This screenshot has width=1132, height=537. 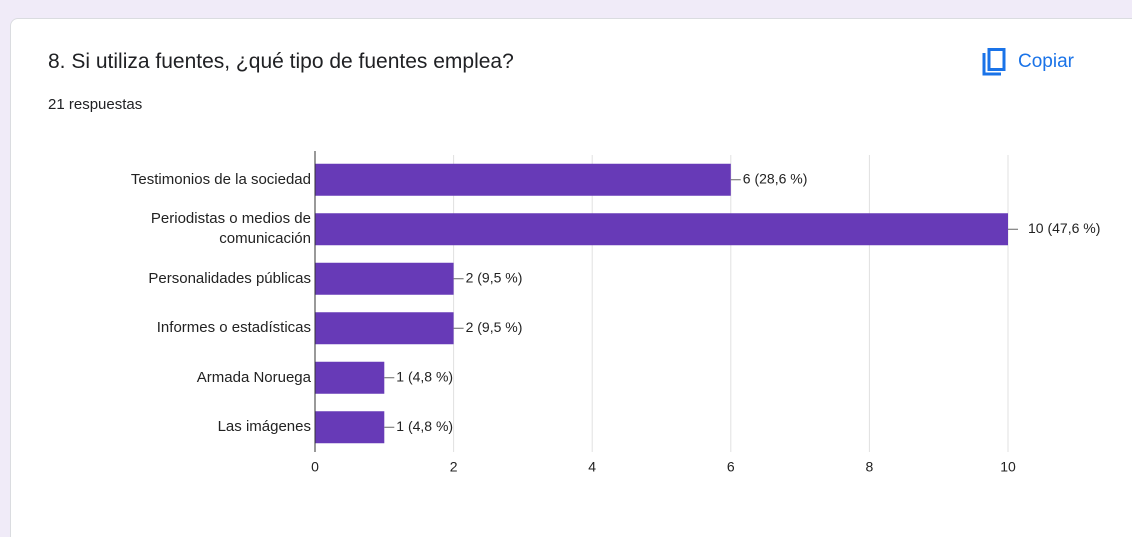 I want to click on copy-icon, so click(x=994, y=62).